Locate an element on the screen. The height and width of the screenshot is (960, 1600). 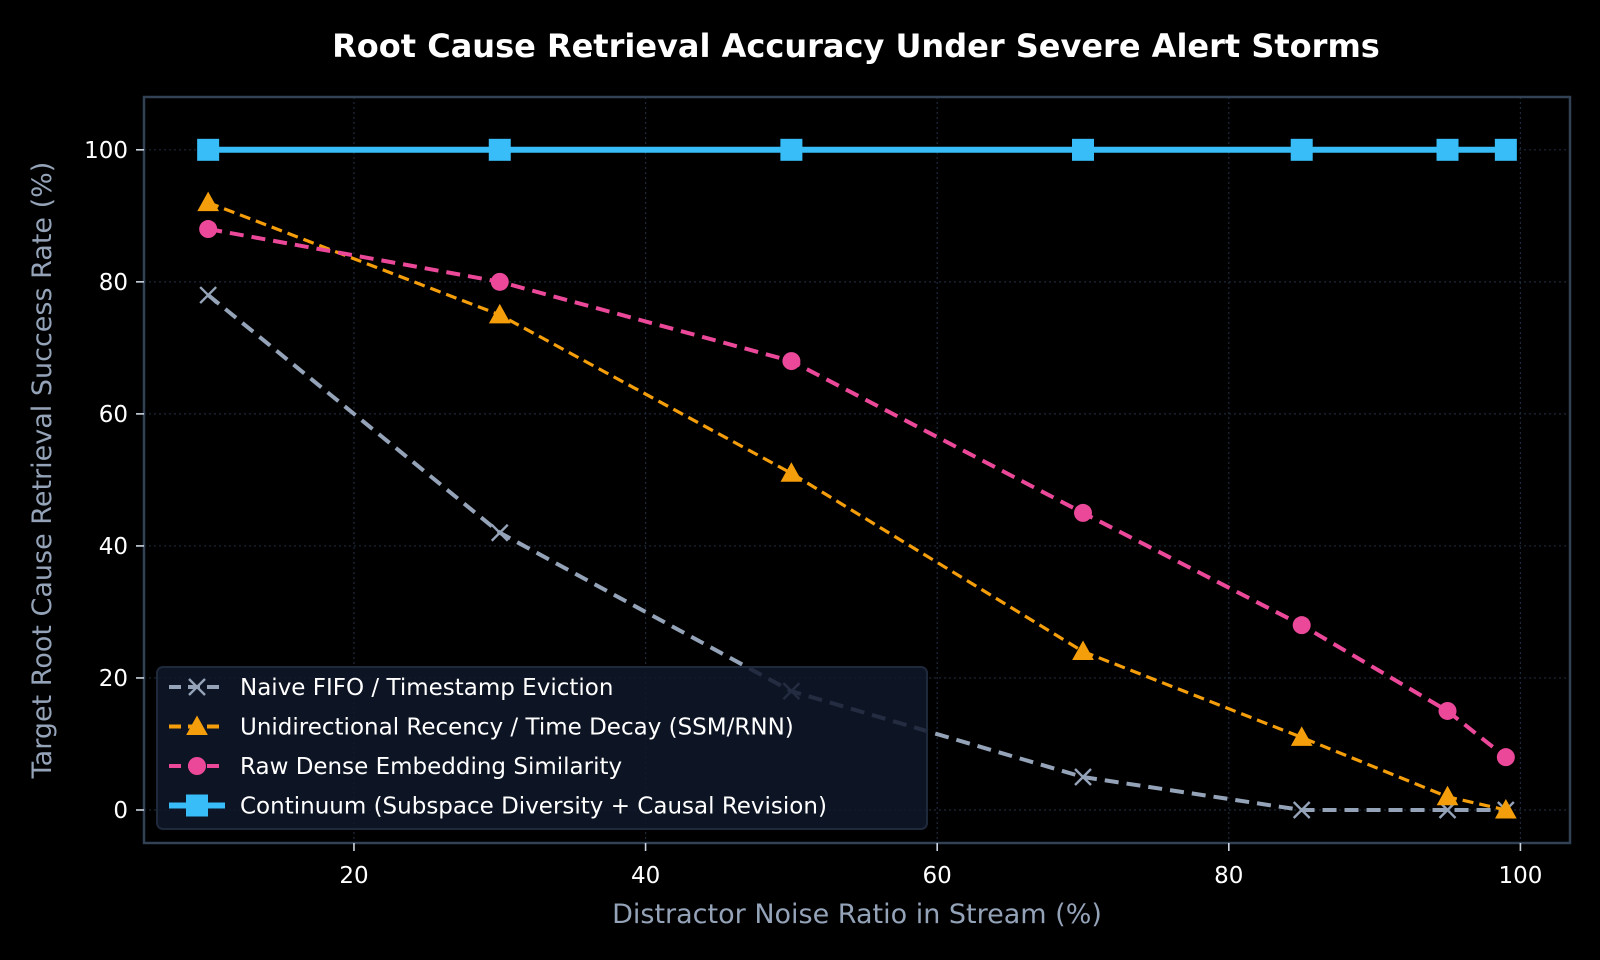
x-tick-label: 100 is located at coordinates (1520, 876).